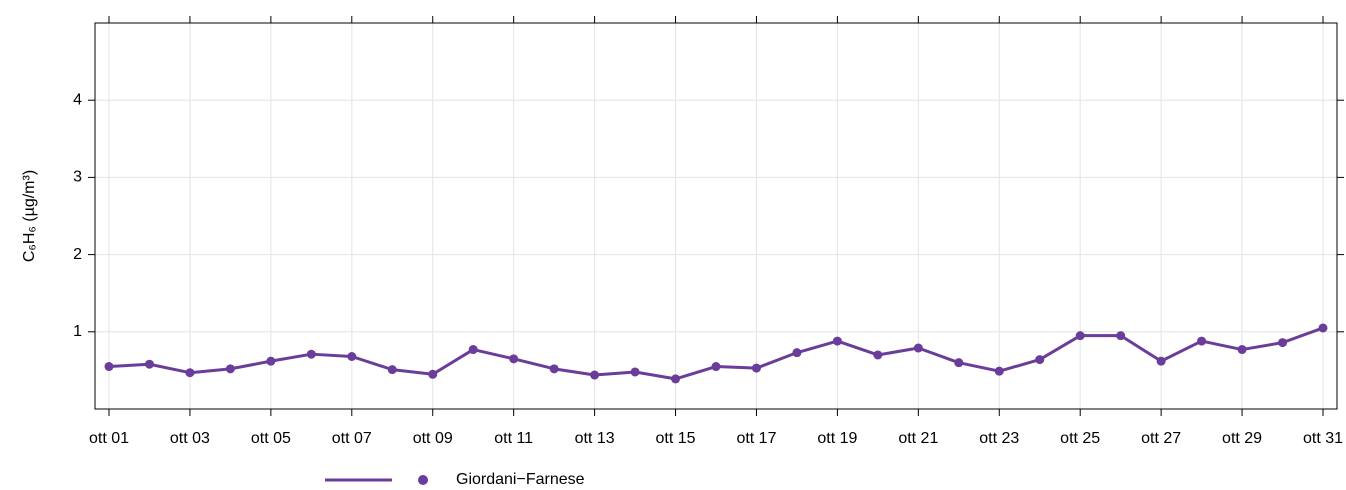  Describe the element at coordinates (918, 438) in the screenshot. I see `x-tick-label: ott 21` at that location.